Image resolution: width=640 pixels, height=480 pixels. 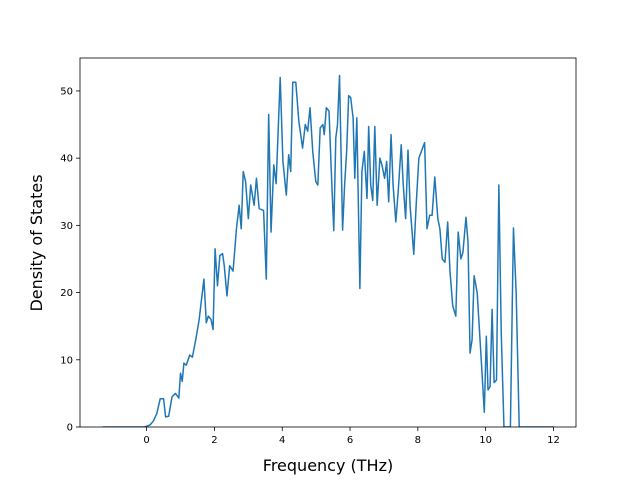 What do you see at coordinates (485, 440) in the screenshot?
I see `x-tick-label: 10` at bounding box center [485, 440].